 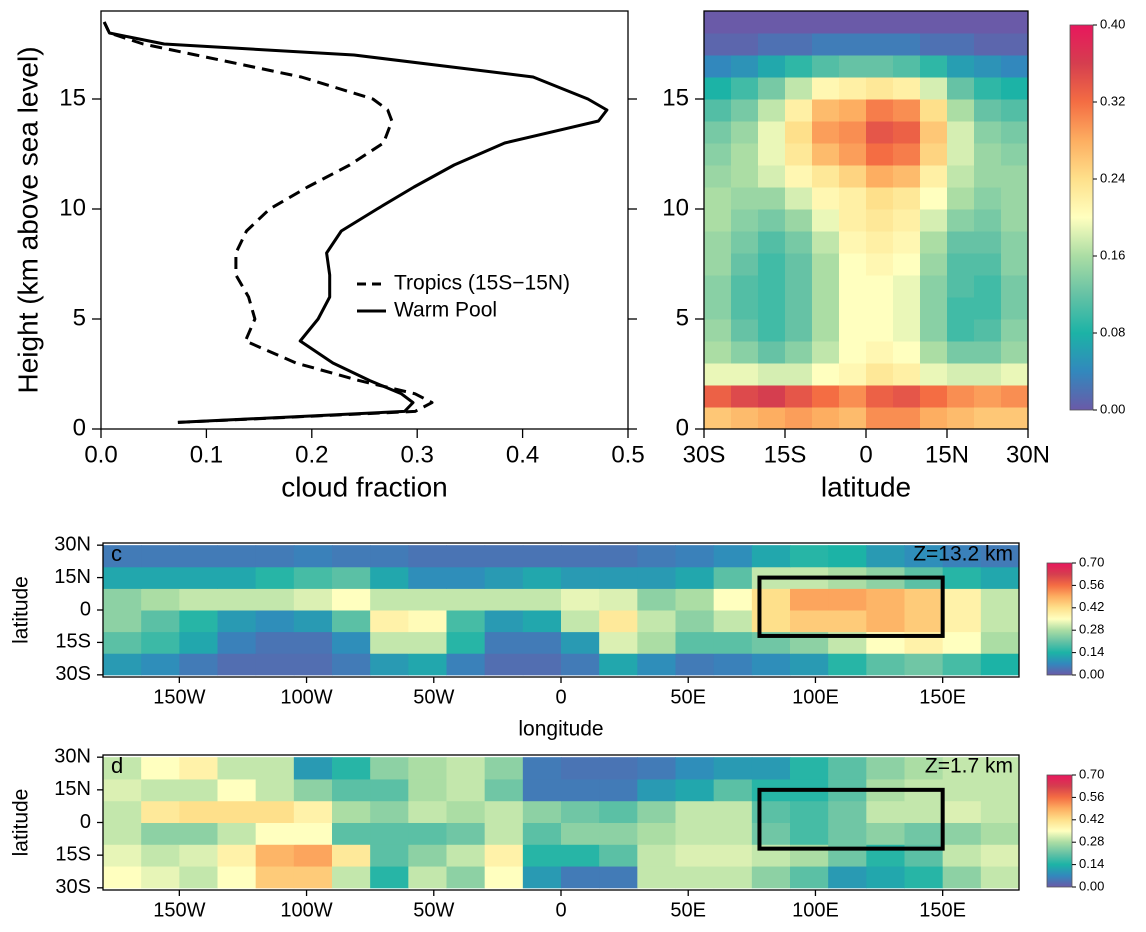 I want to click on colorbar-tick-label: 0.70, so click(x=1091, y=773).